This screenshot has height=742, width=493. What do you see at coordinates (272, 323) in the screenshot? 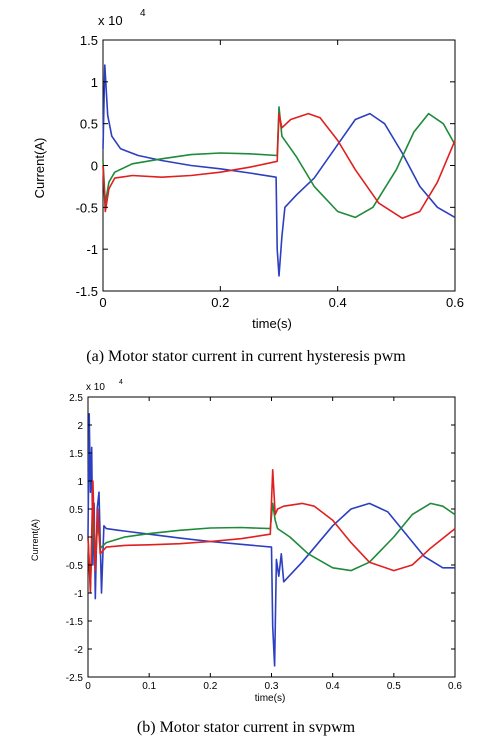
I see `chart-a-xlabel: time(s)` at bounding box center [272, 323].